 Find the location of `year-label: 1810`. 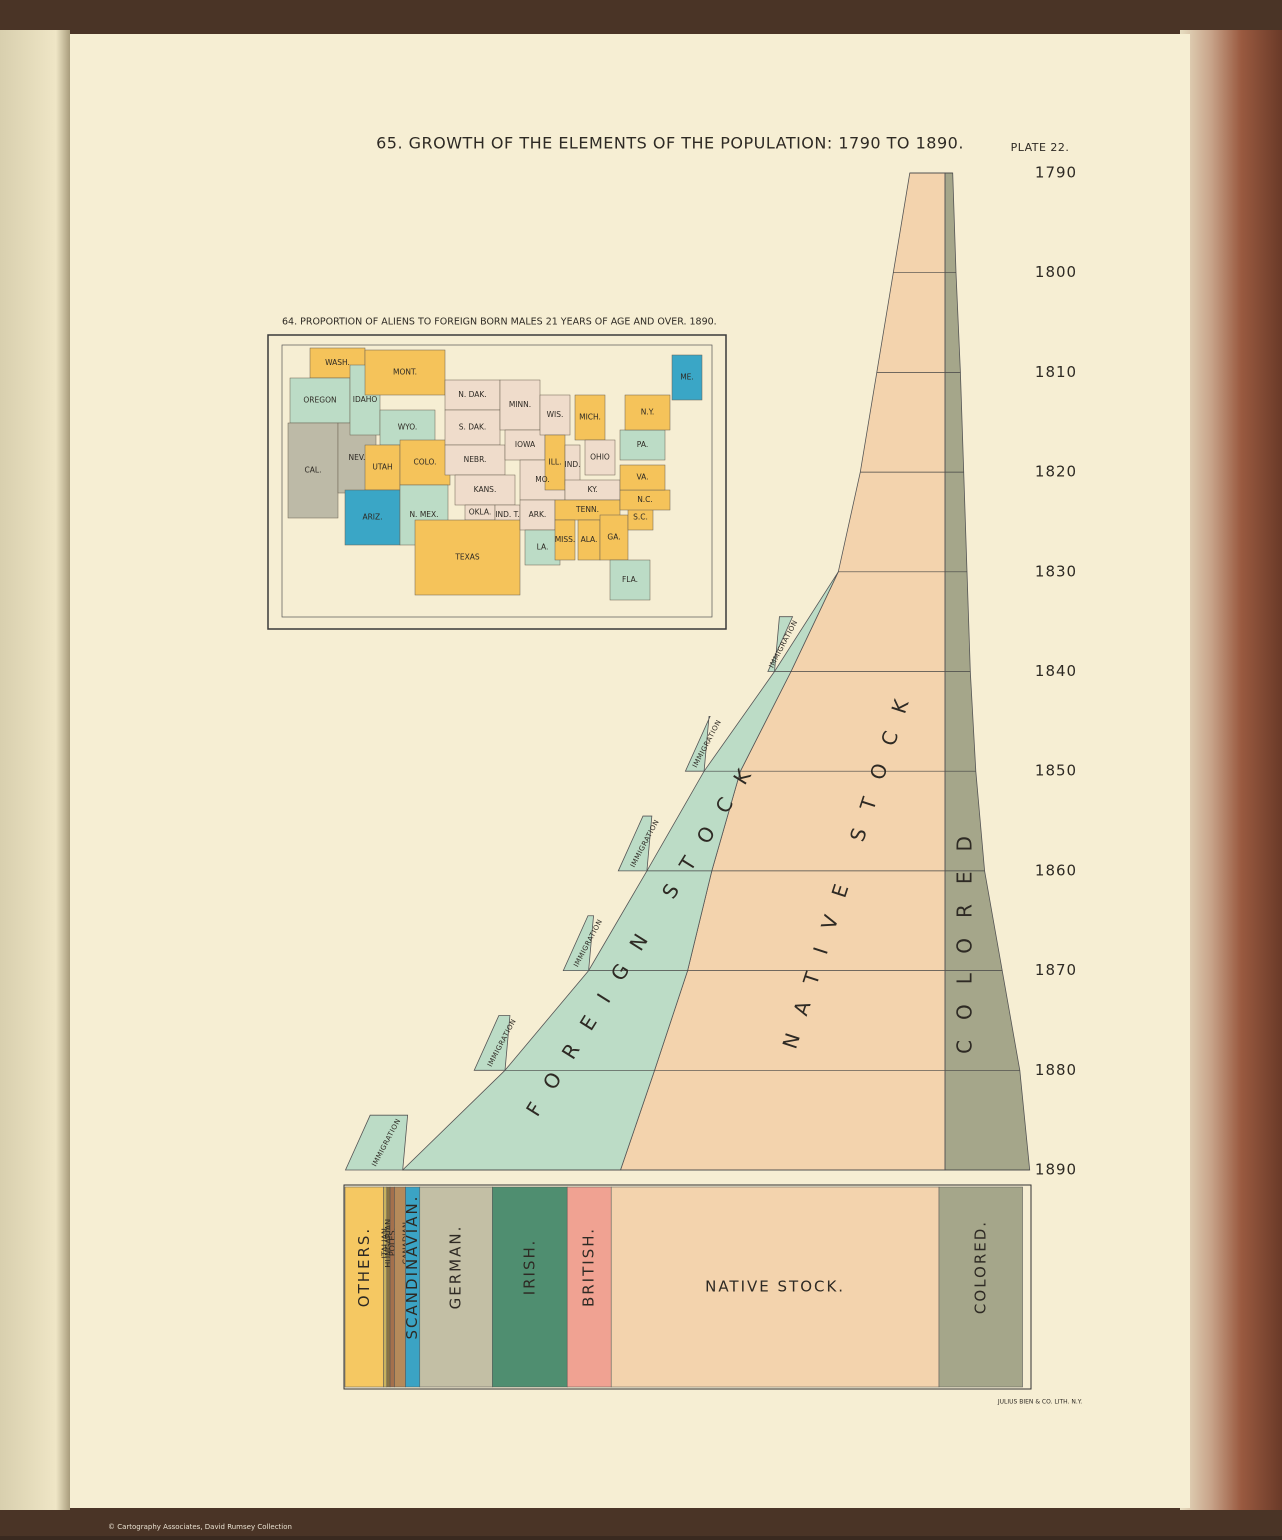

year-label: 1810 is located at coordinates (1056, 372).